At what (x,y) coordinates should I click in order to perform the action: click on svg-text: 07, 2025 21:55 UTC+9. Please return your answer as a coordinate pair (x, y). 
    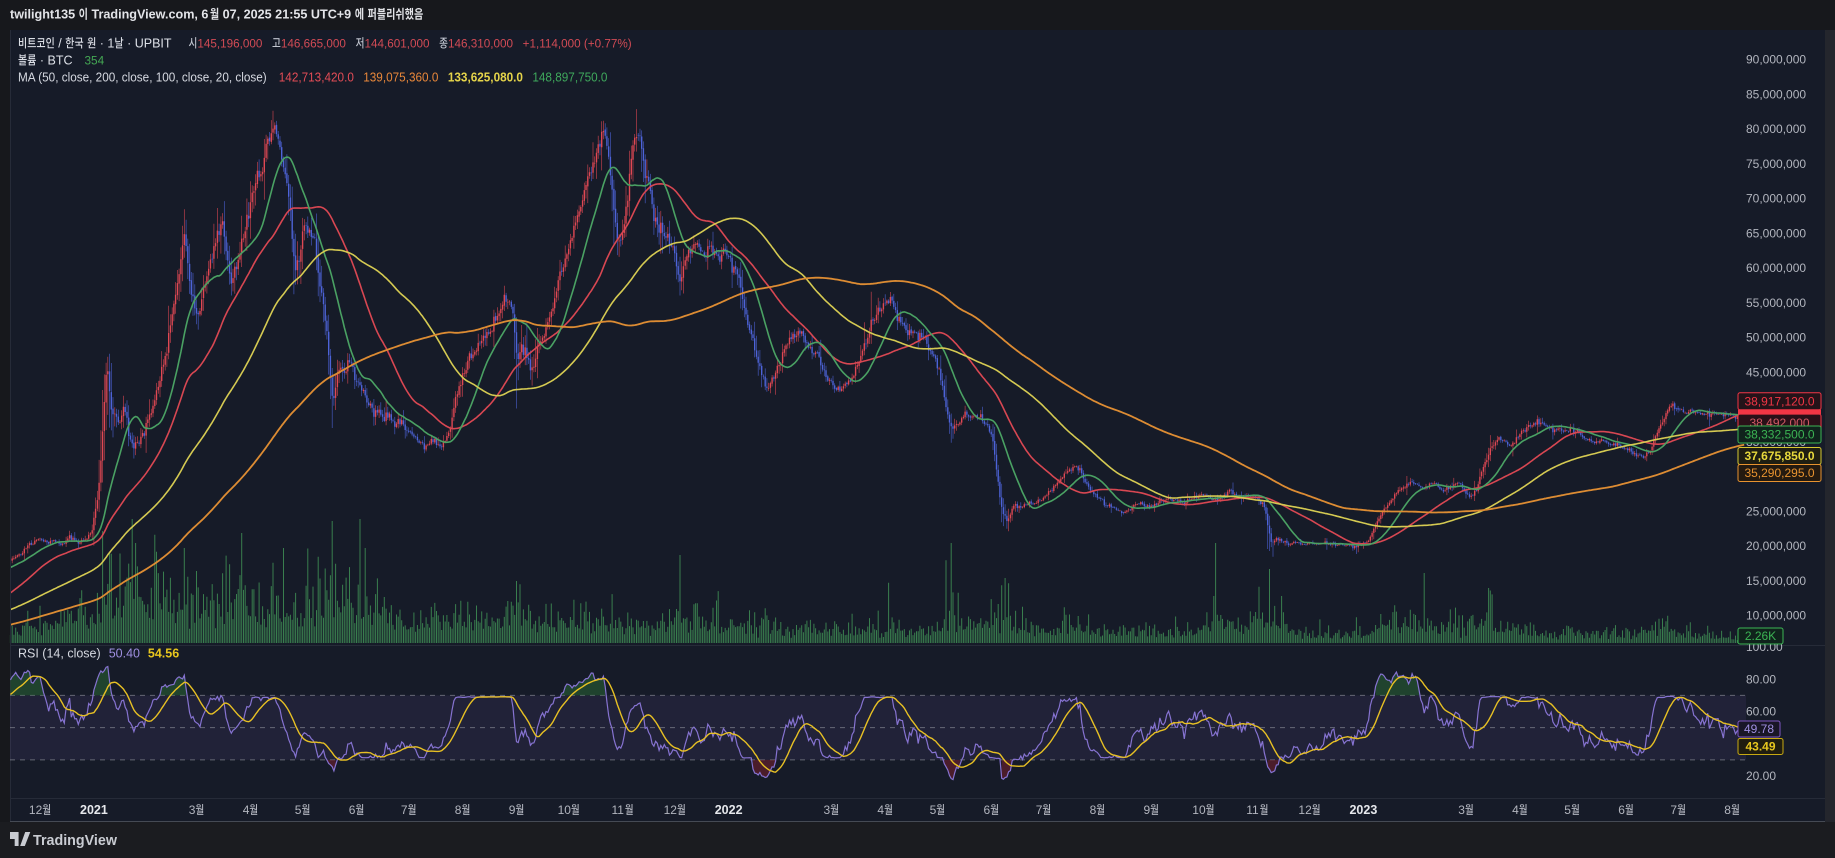
    Looking at the image, I should click on (287, 14).